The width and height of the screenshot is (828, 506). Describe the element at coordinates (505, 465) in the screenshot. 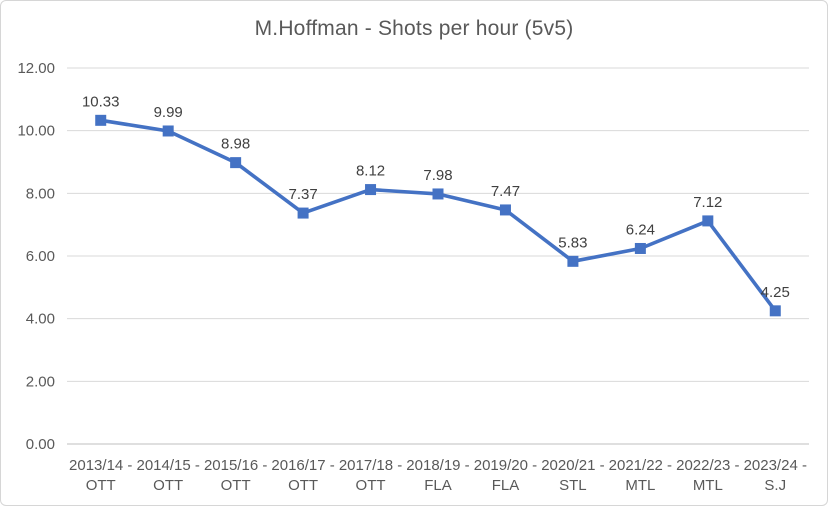

I see `x-axis-tick-label-season: 2019/20 -` at that location.